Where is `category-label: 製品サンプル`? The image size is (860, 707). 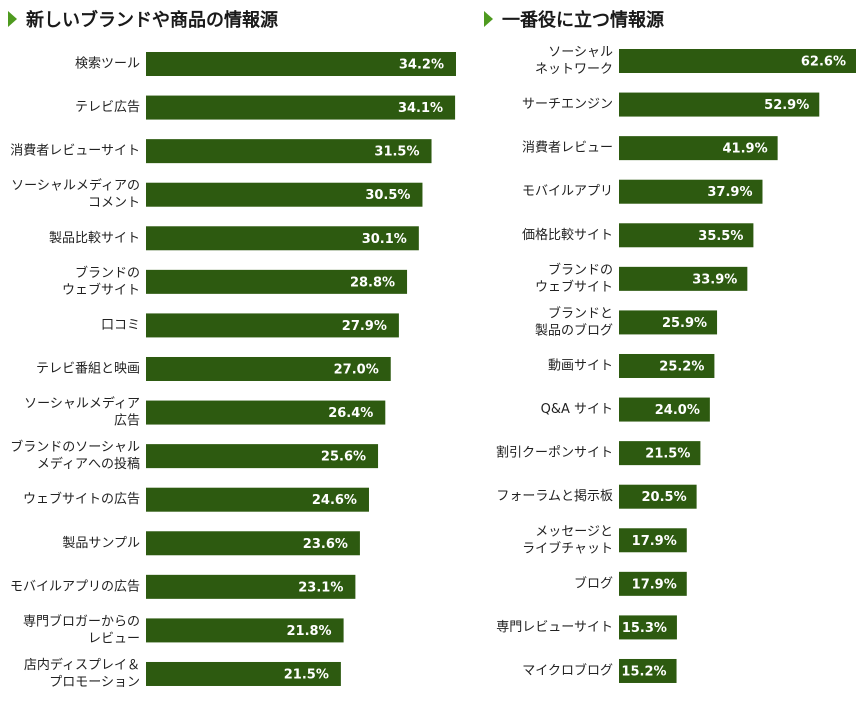
category-label: 製品サンプル is located at coordinates (101, 543).